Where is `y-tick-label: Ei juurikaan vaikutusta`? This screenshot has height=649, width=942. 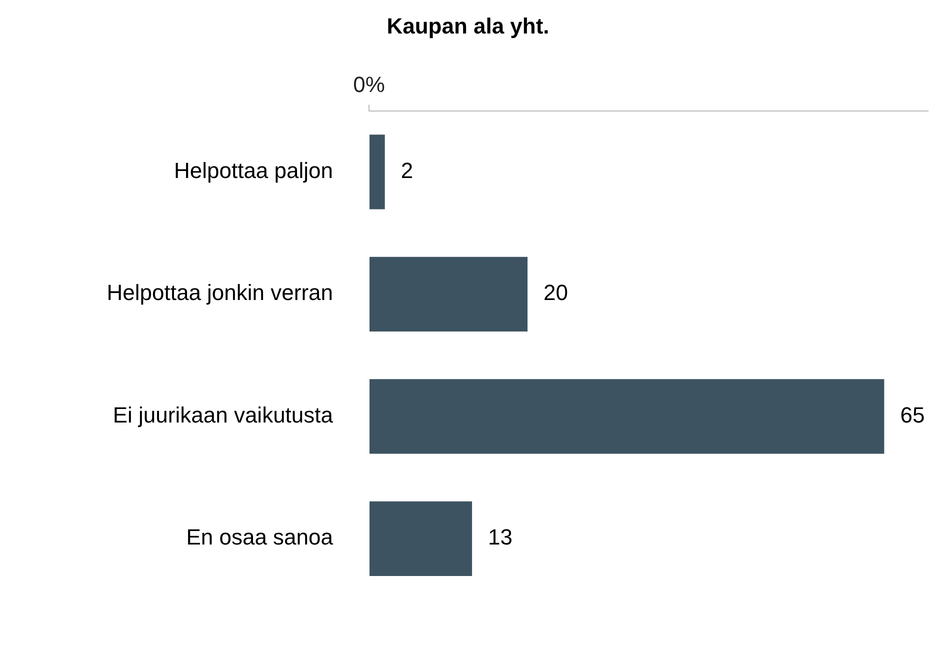 y-tick-label: Ei juurikaan vaikutusta is located at coordinates (223, 415).